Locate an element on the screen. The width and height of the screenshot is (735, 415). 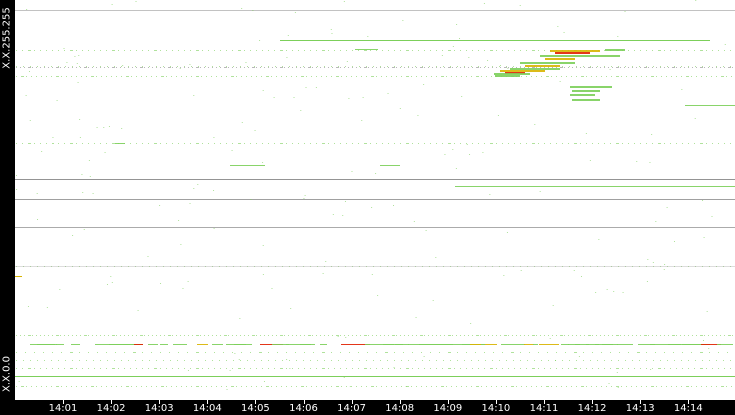
x-tick-label: 14:01 is located at coordinates (63, 408).